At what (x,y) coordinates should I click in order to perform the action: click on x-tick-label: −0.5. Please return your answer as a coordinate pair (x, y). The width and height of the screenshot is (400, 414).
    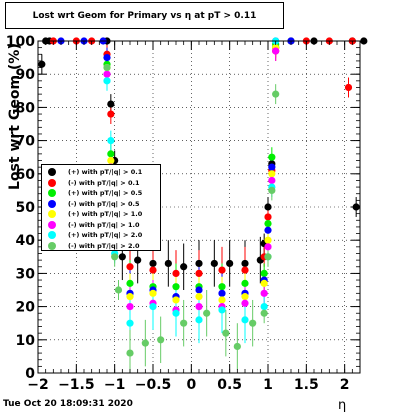
    Looking at the image, I should click on (153, 385).